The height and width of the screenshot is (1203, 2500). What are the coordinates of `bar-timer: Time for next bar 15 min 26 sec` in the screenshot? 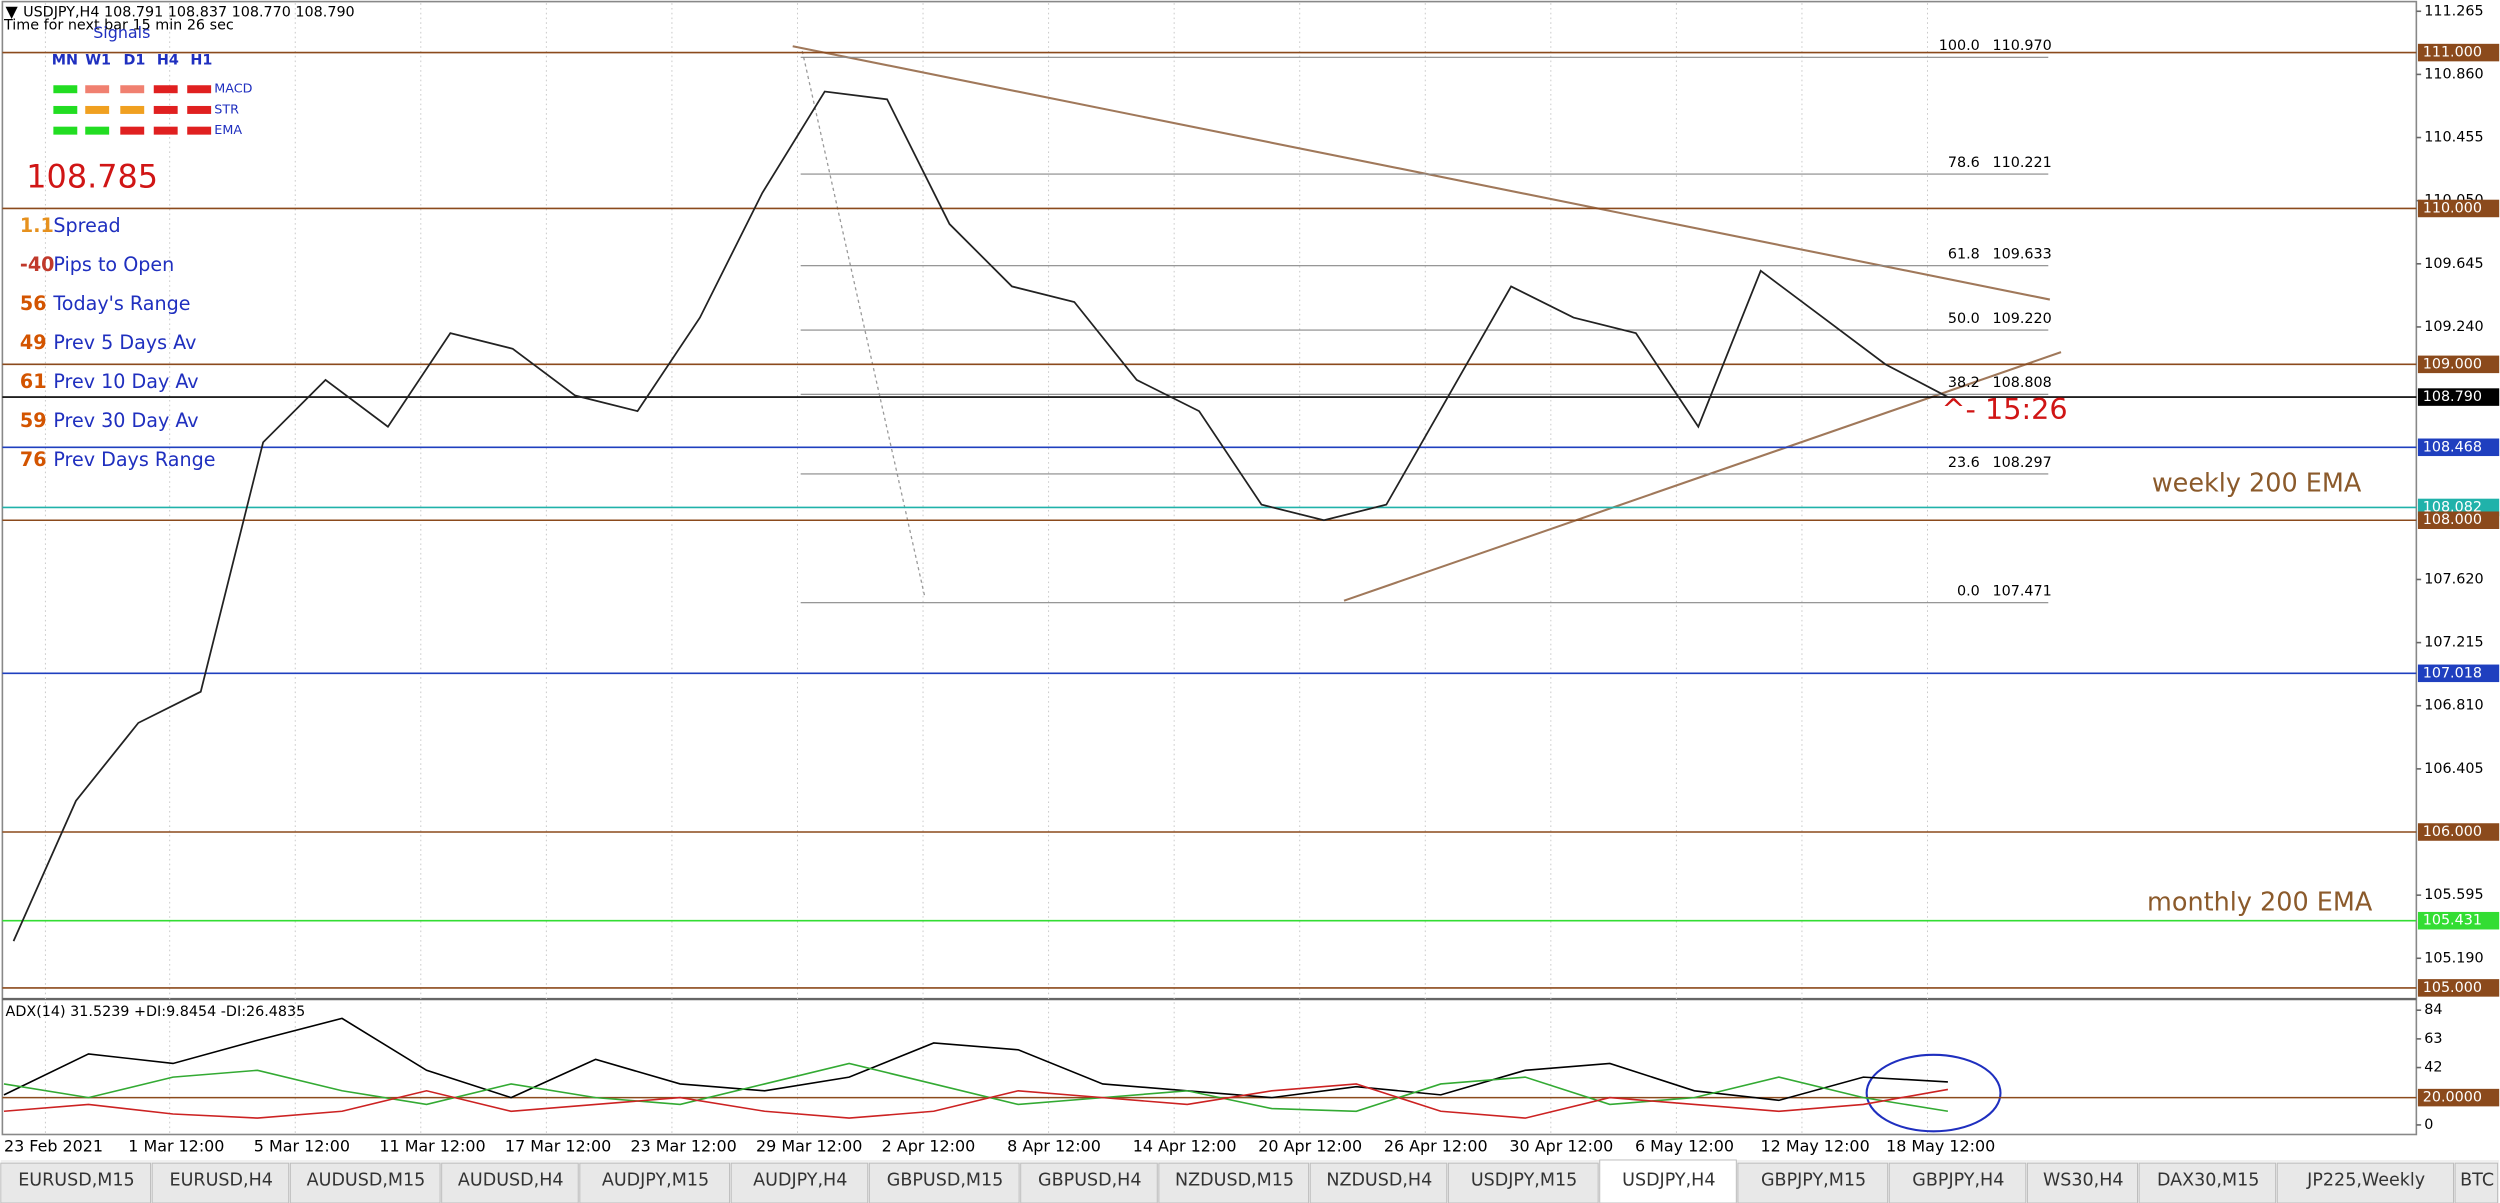 It's located at (118, 25).